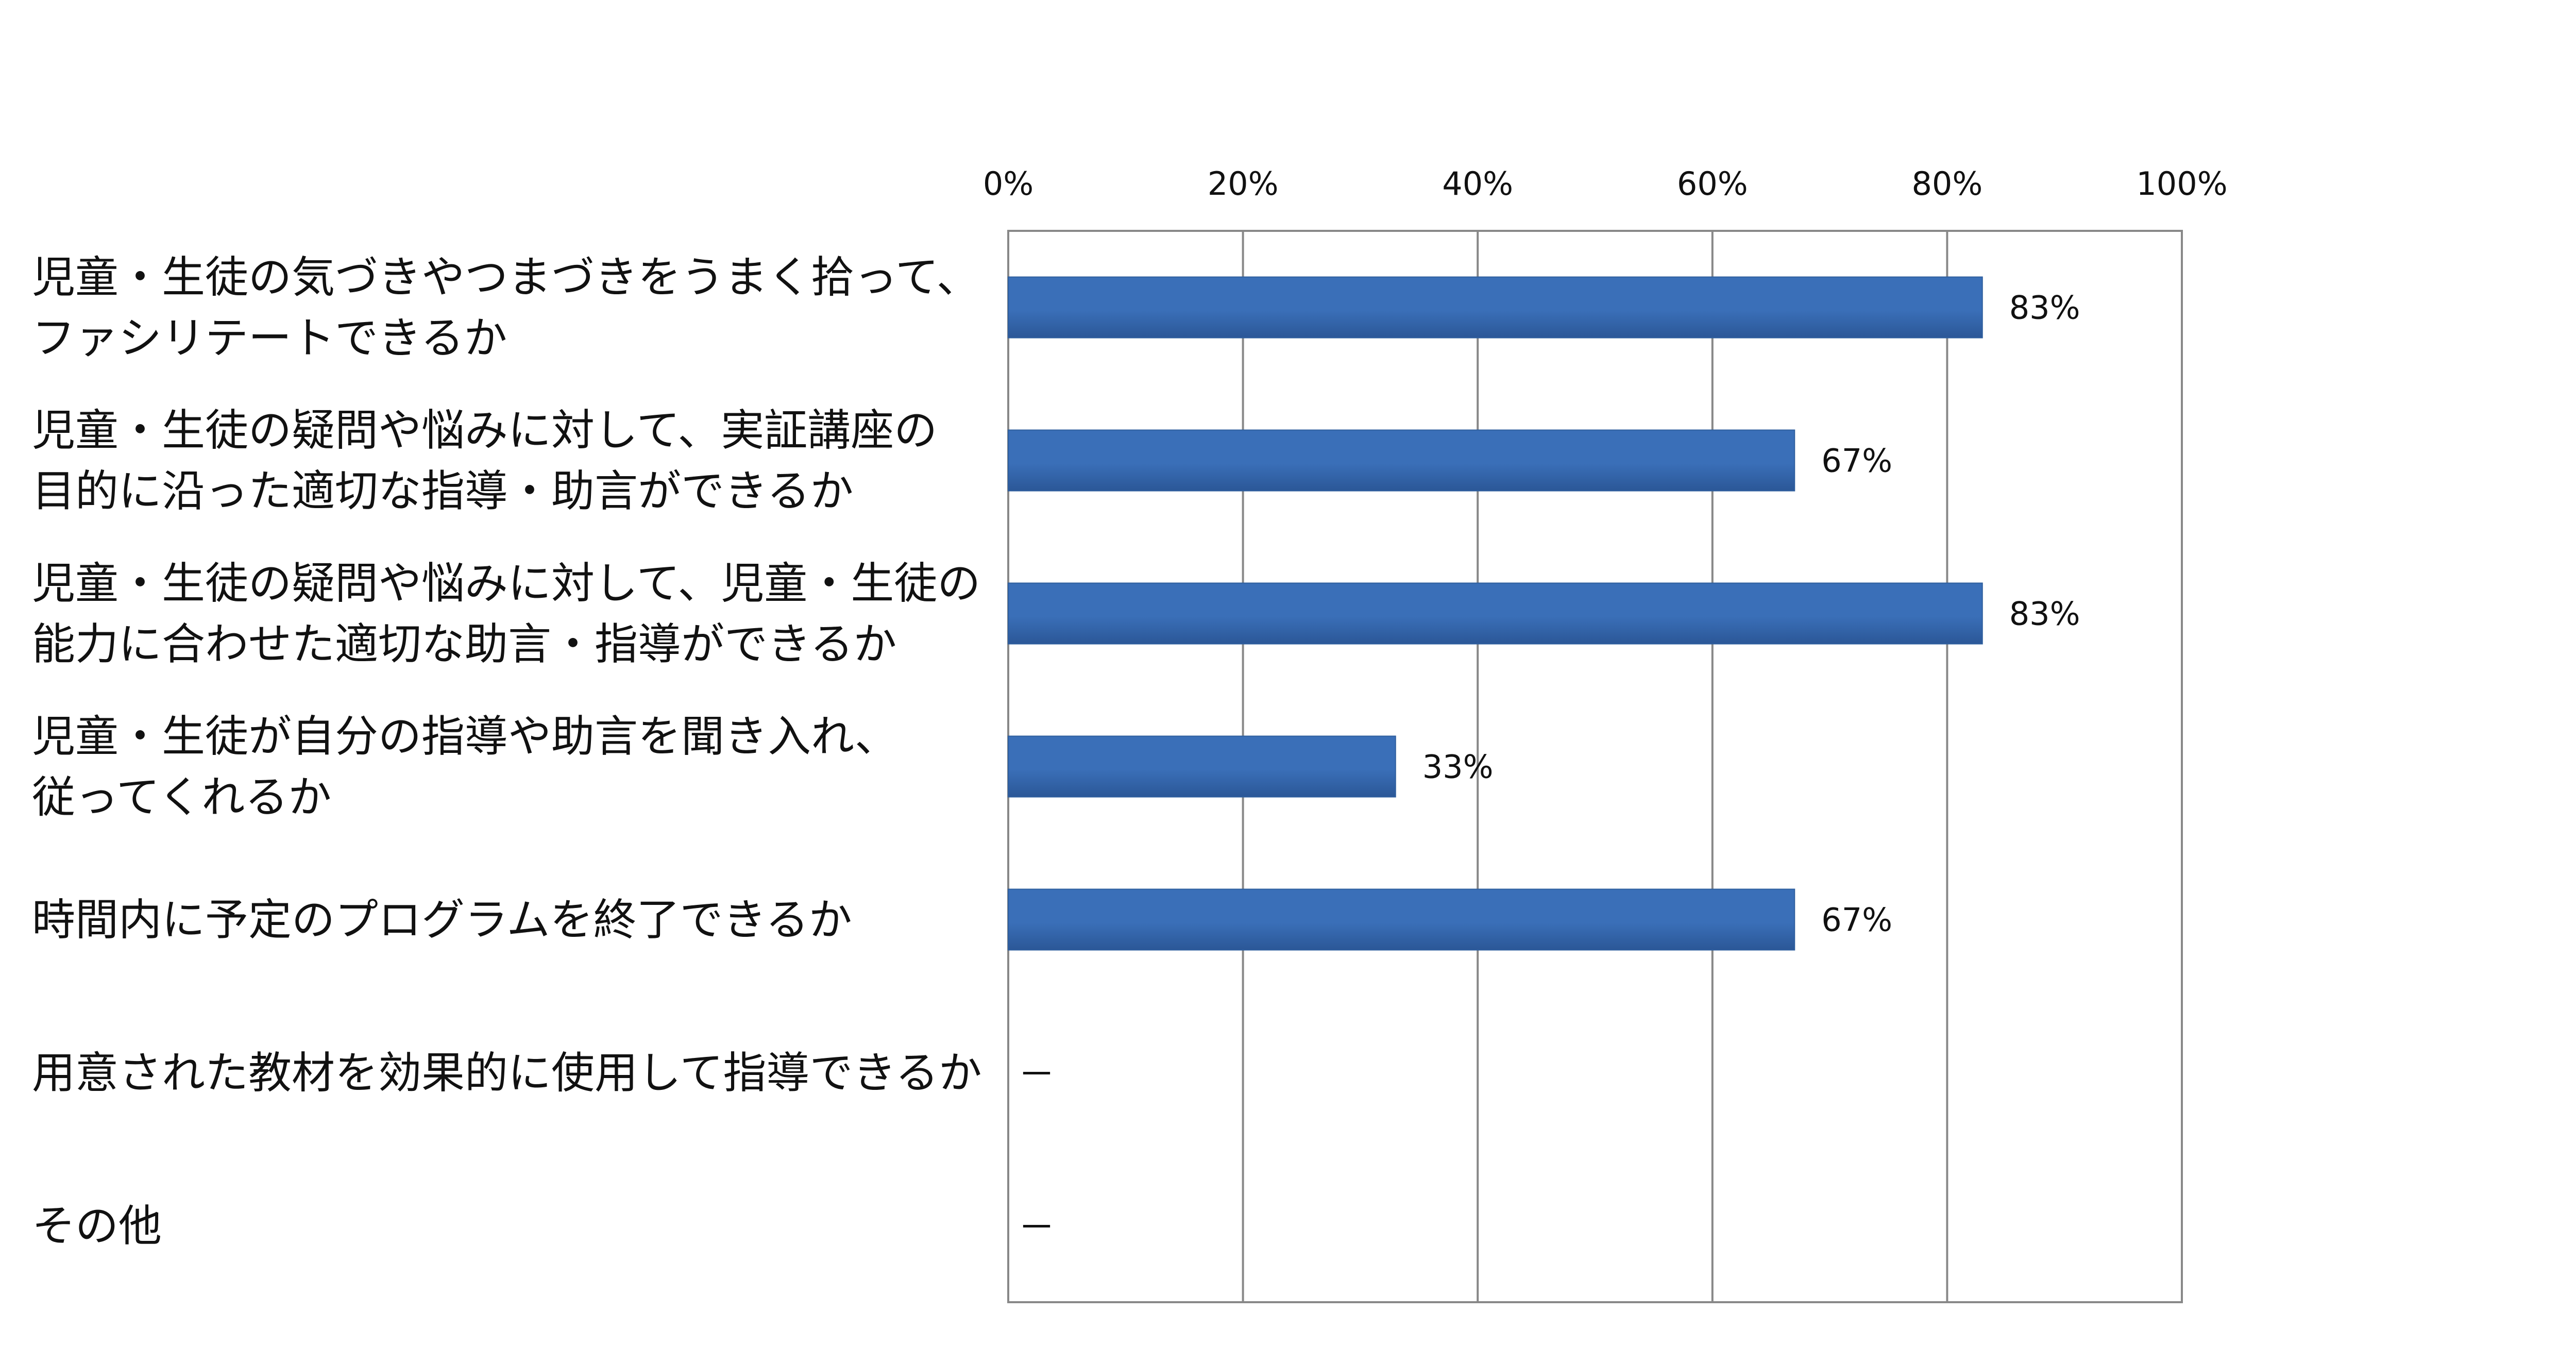 This screenshot has height=1346, width=2576. I want to click on category-label-line: ファシリテートできるか, so click(269, 337).